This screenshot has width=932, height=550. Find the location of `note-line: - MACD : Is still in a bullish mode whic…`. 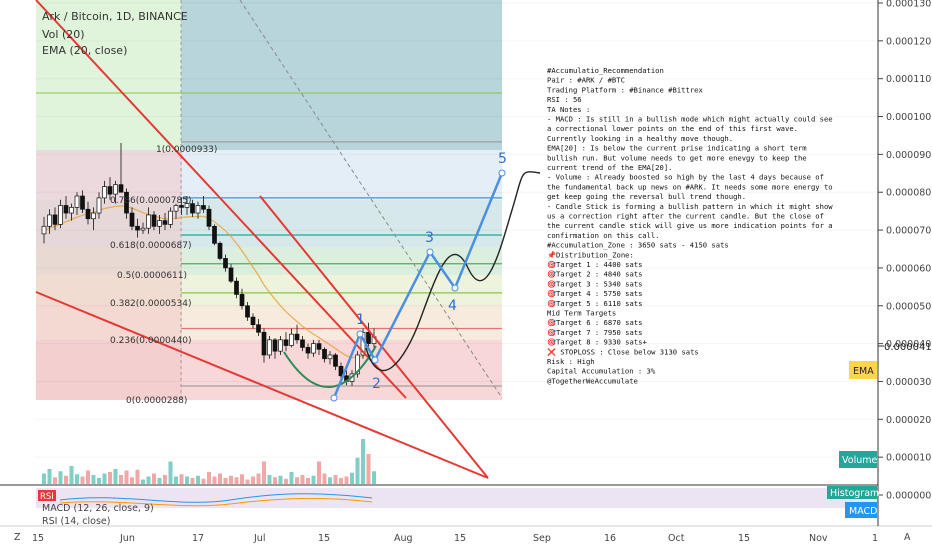

note-line: - MACD : Is still in a bullish mode whic… is located at coordinates (690, 119).